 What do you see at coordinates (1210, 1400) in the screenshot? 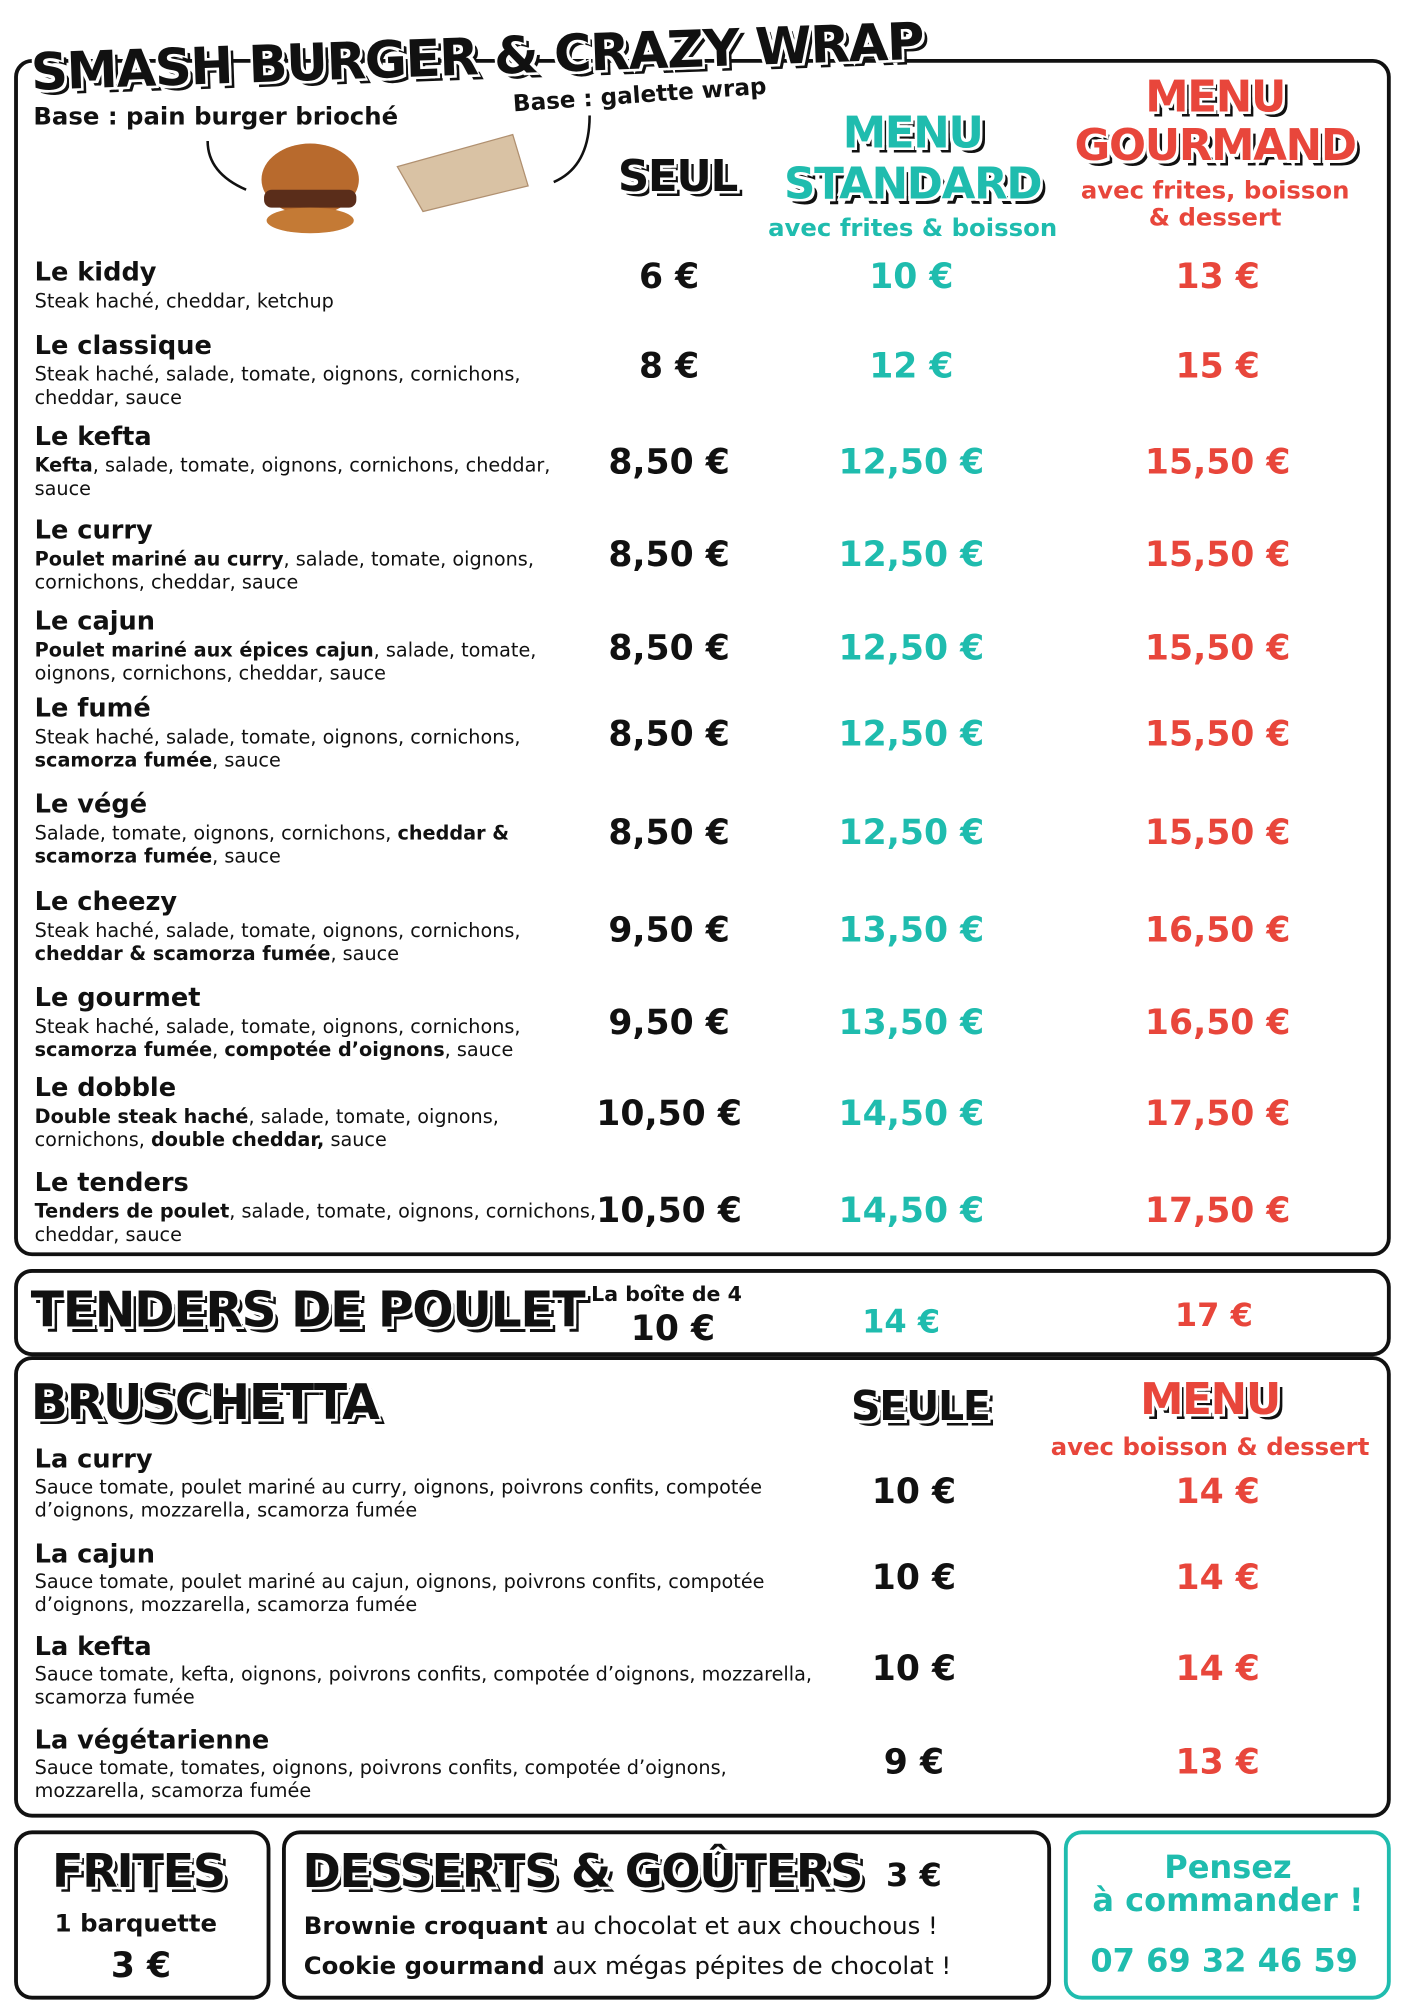
I see `col-menu: MENU` at bounding box center [1210, 1400].